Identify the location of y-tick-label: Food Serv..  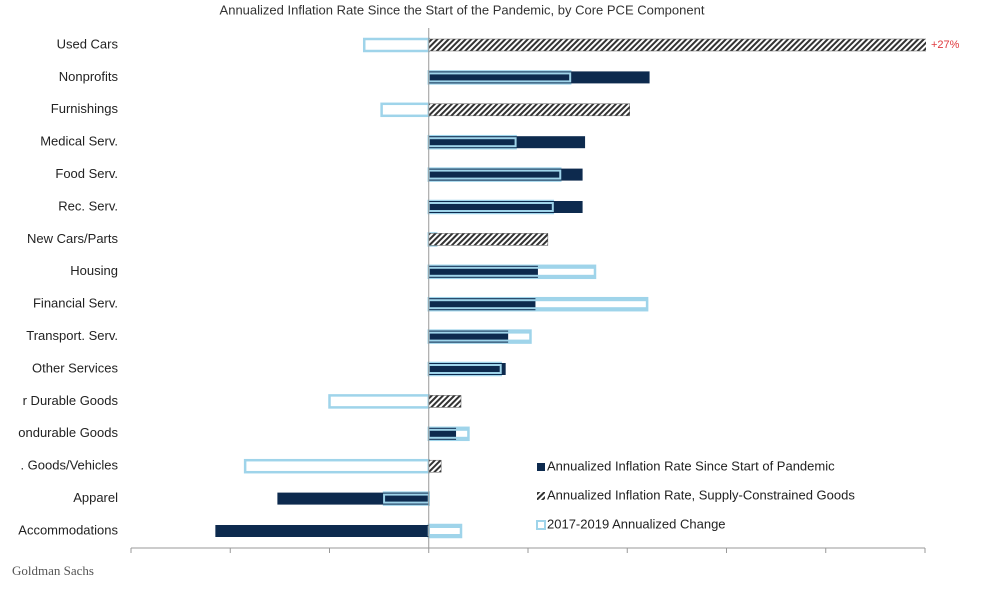
(86, 173).